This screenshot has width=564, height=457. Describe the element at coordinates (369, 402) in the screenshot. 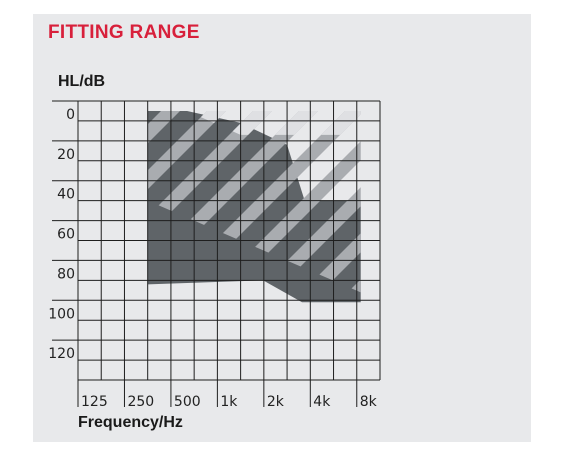

I see `x-tick-label: 8k` at that location.